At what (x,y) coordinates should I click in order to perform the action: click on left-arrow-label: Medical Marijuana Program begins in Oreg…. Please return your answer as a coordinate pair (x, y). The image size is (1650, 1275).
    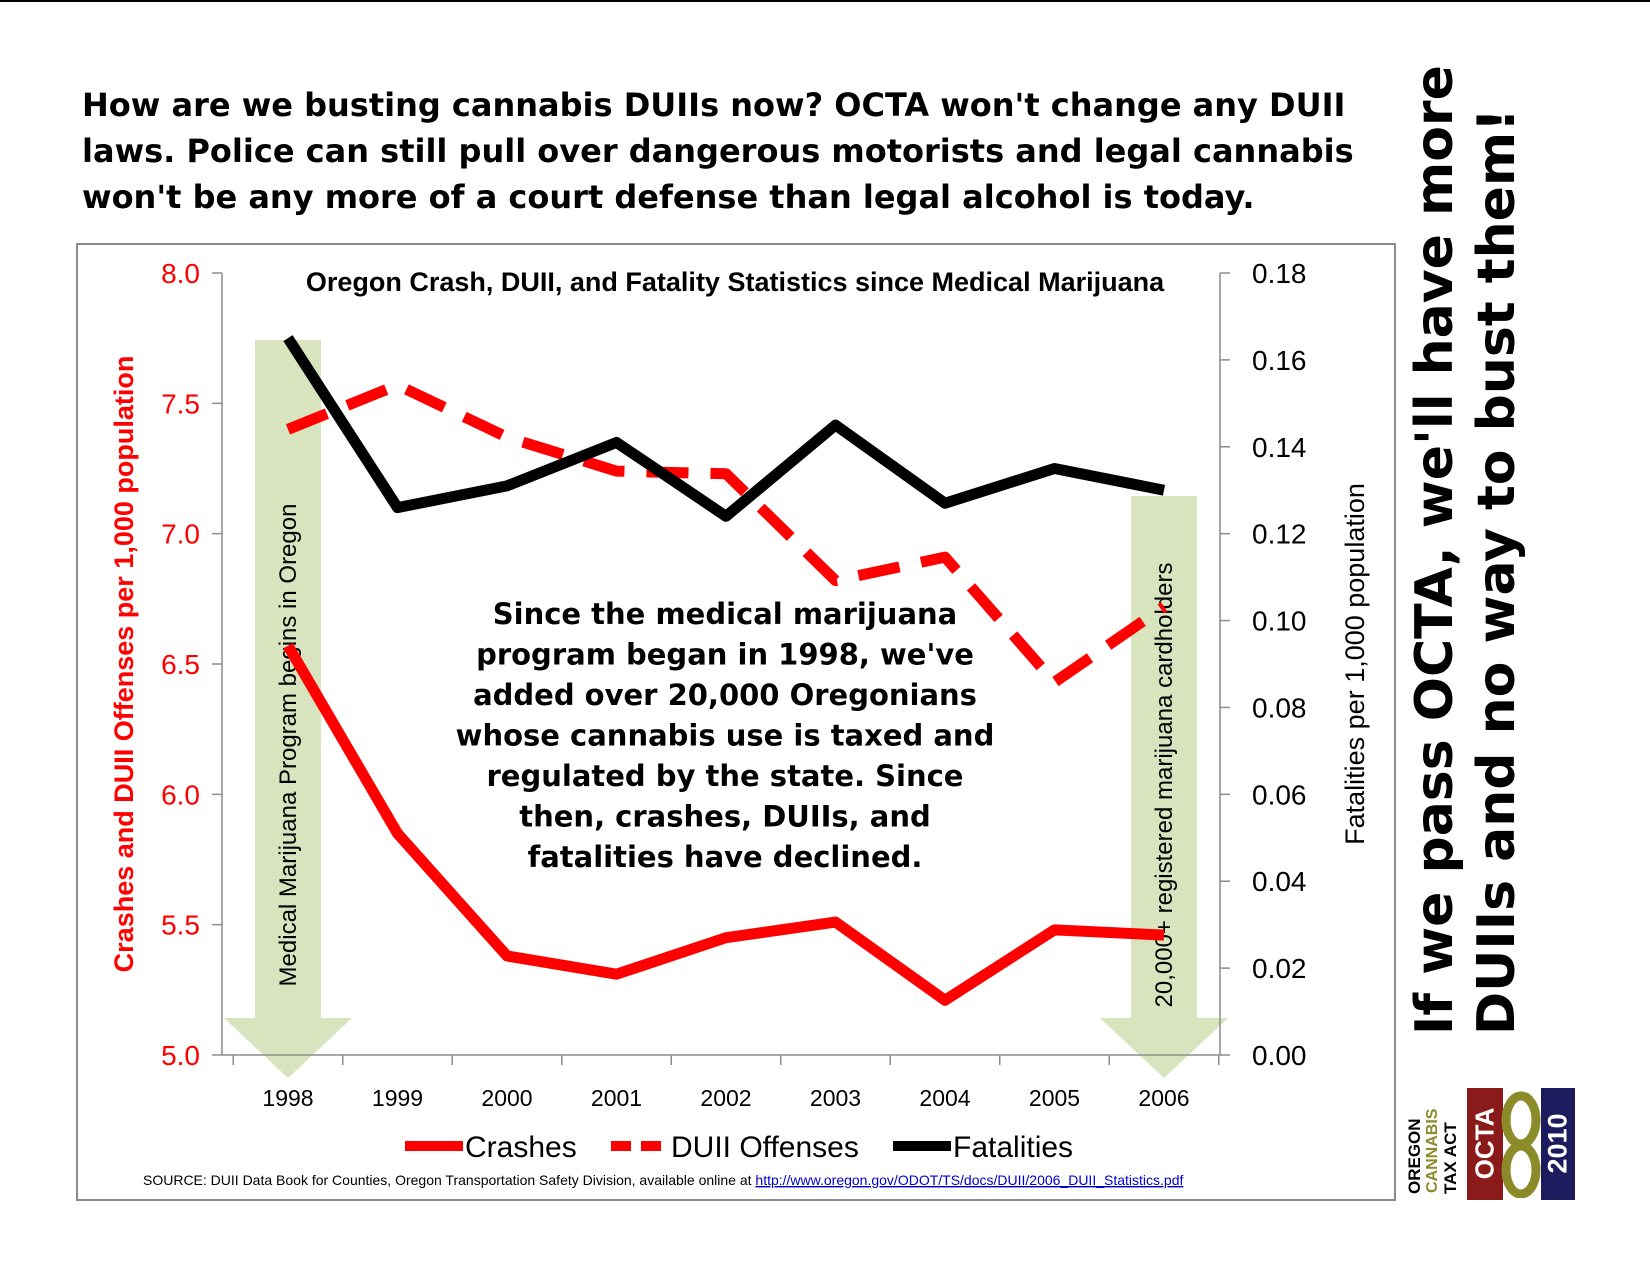
    Looking at the image, I should click on (288, 745).